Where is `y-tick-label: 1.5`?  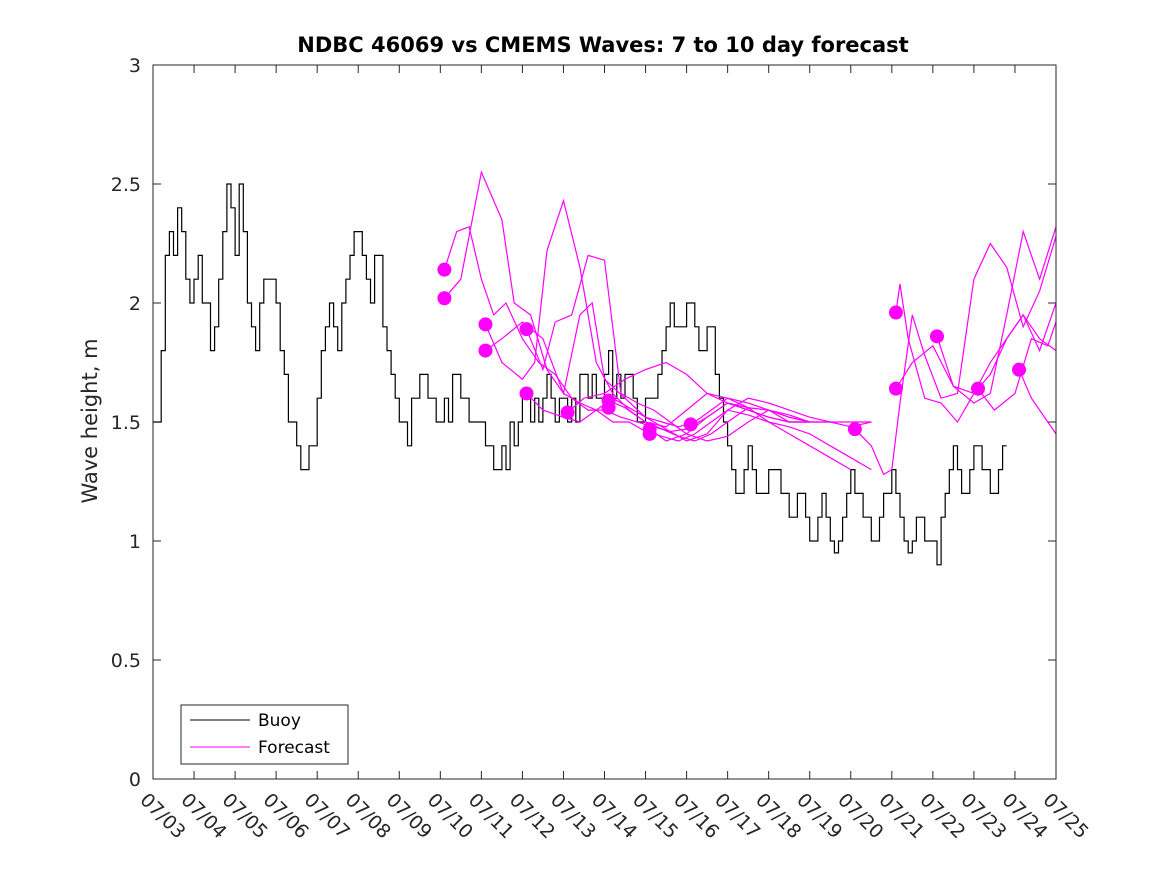
y-tick-label: 1.5 is located at coordinates (126, 423).